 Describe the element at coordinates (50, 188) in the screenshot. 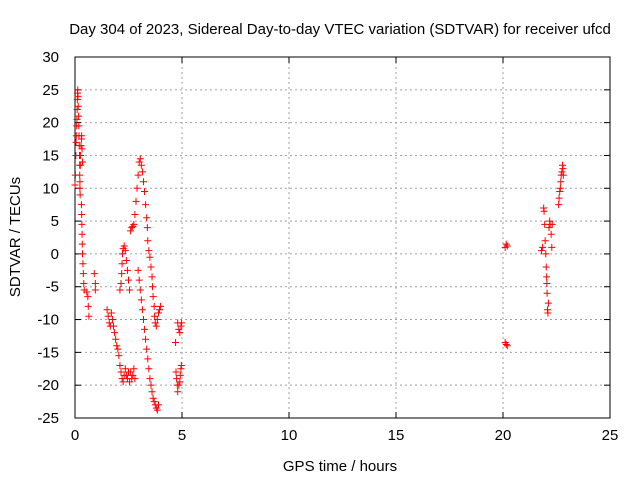

I see `y-tick-label: 10` at that location.